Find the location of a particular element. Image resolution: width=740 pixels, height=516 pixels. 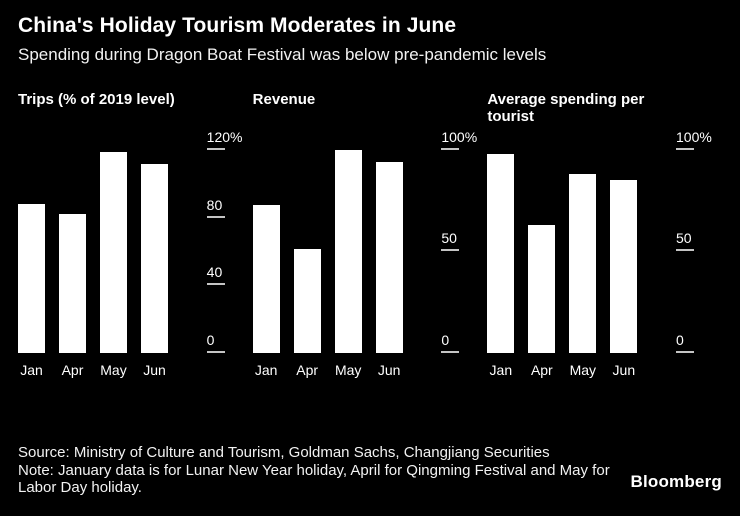

y-tick: 40 is located at coordinates (215, 274).